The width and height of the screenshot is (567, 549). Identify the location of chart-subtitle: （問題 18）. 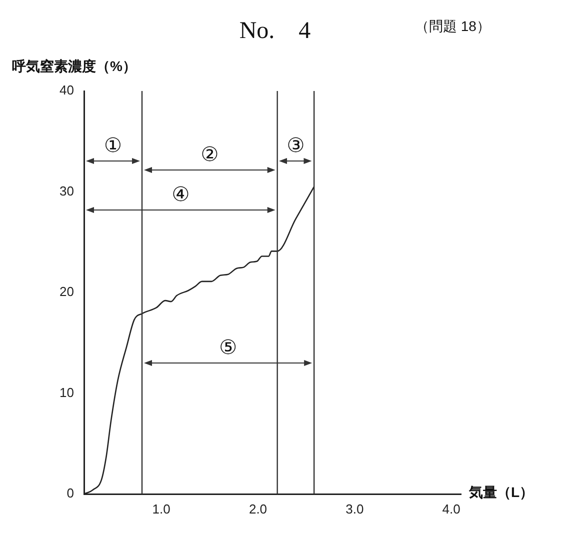
(452, 27).